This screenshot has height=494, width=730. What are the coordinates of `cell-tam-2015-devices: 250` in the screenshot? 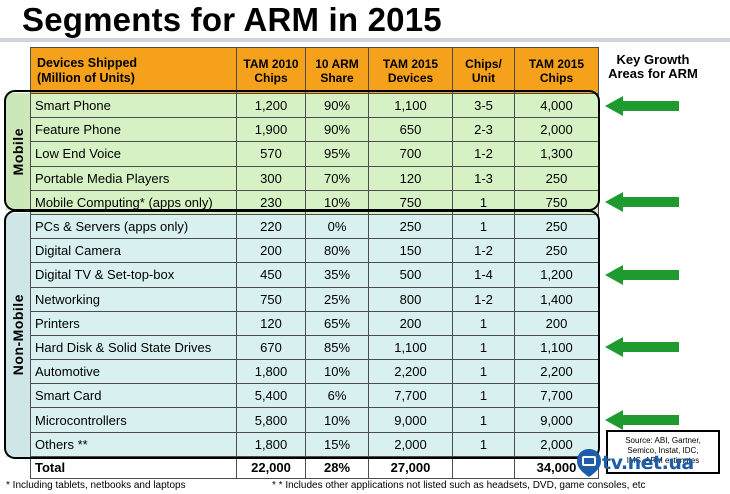 It's located at (410, 226).